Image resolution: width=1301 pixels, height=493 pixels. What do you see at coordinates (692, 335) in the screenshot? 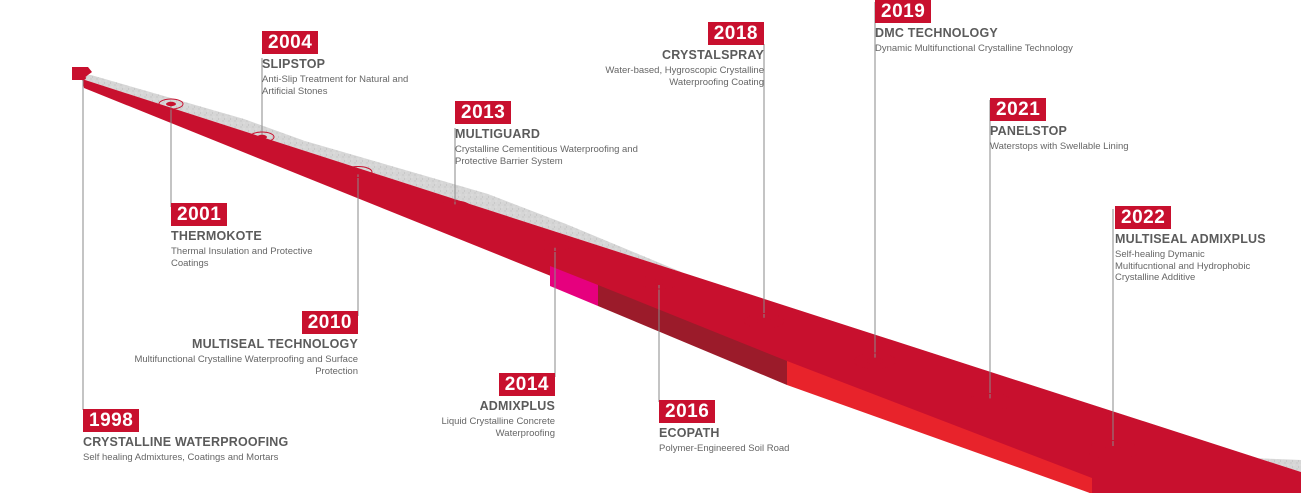
I see `road-edge-darkred` at bounding box center [692, 335].